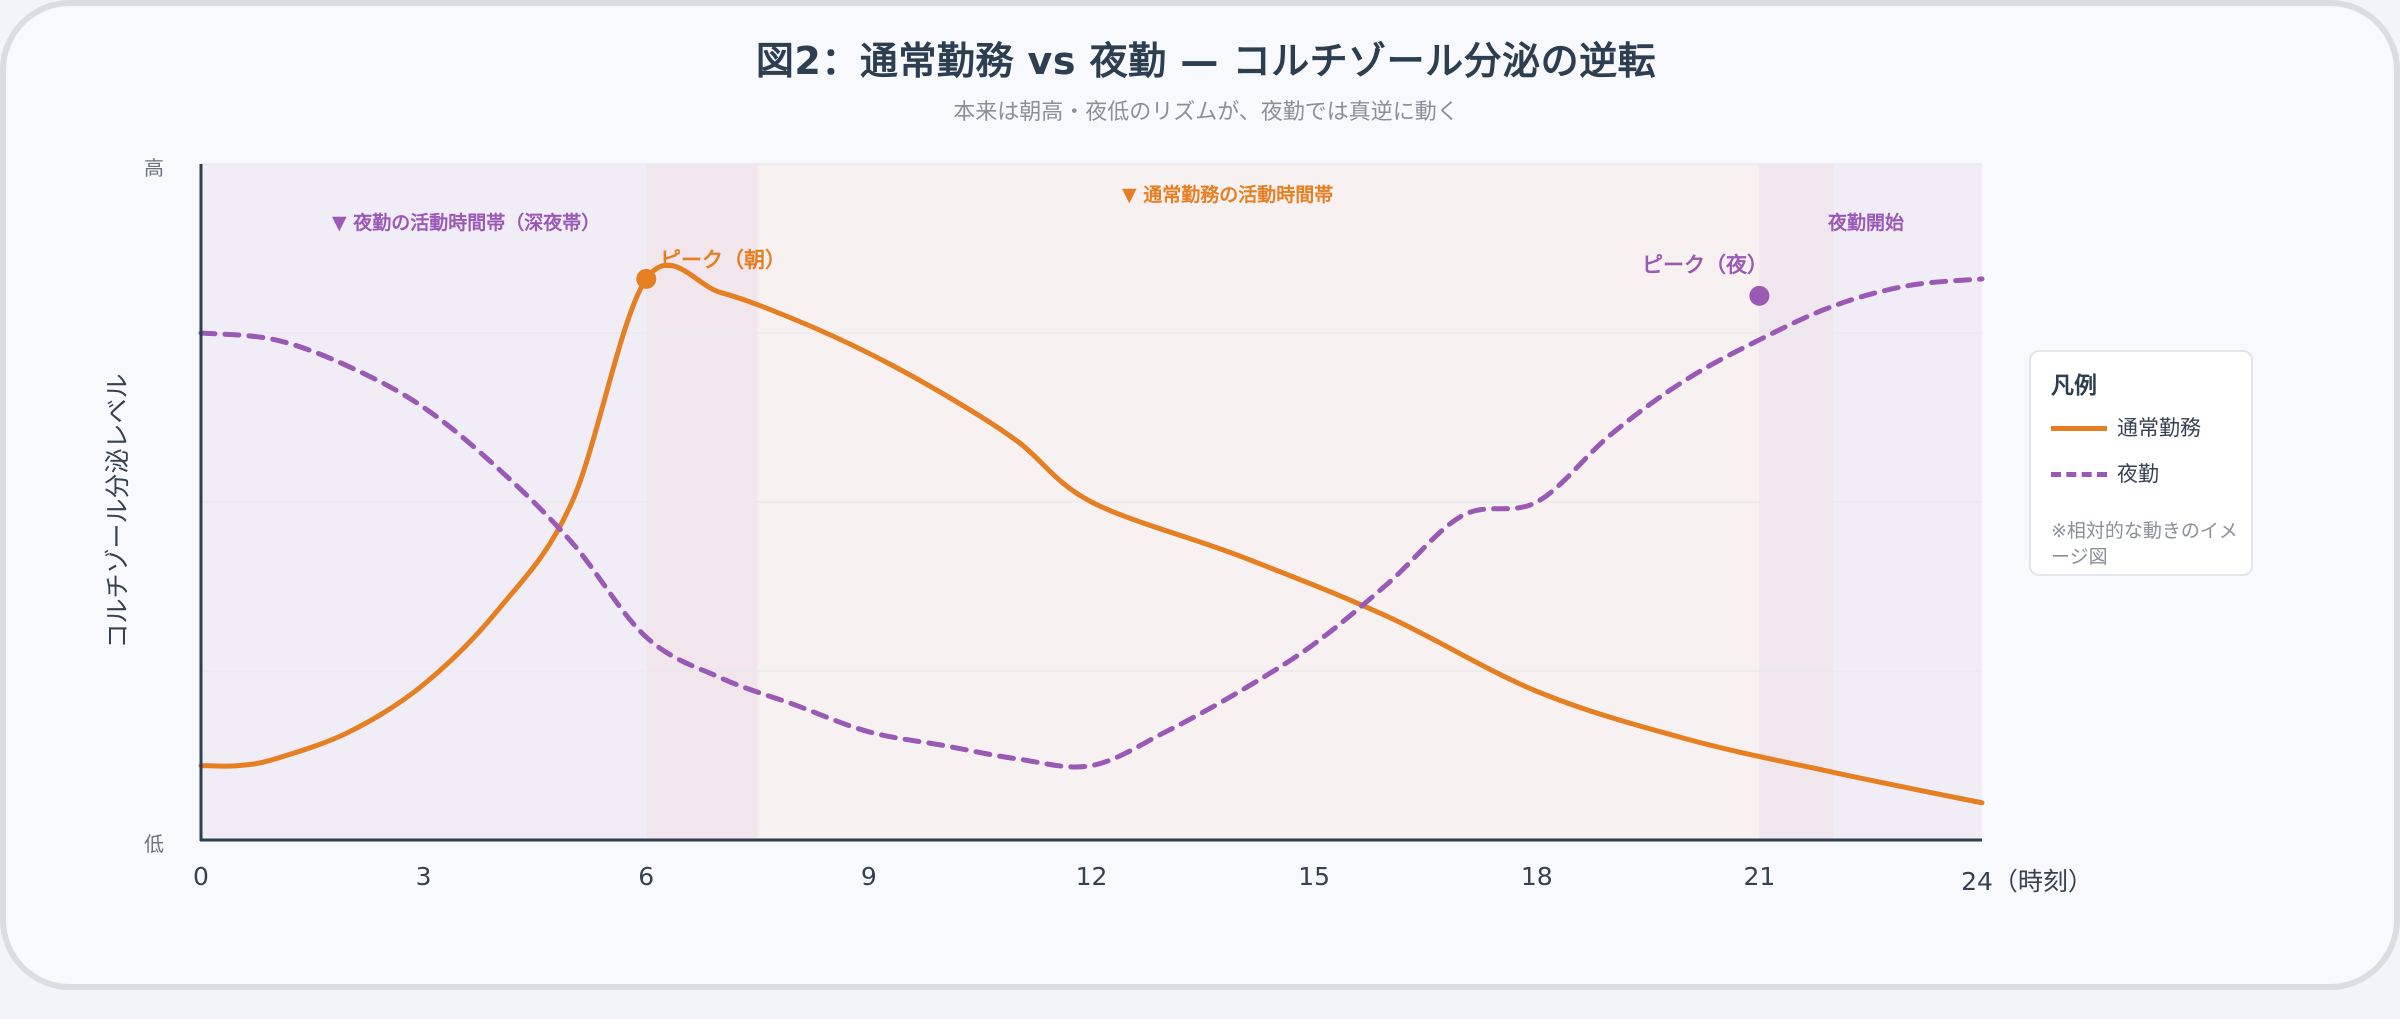  What do you see at coordinates (1314, 876) in the screenshot?
I see `x-tick-label: 15` at bounding box center [1314, 876].